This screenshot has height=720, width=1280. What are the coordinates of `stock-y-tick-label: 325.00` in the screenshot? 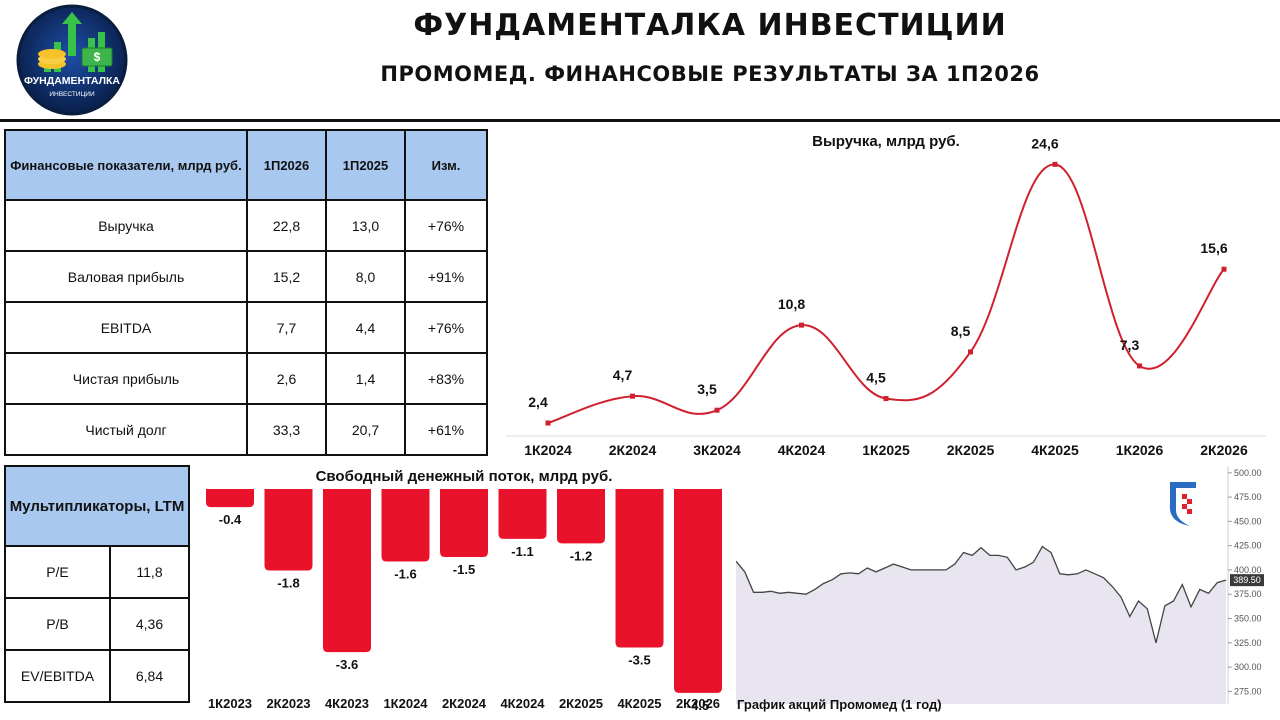 It's located at (1248, 643).